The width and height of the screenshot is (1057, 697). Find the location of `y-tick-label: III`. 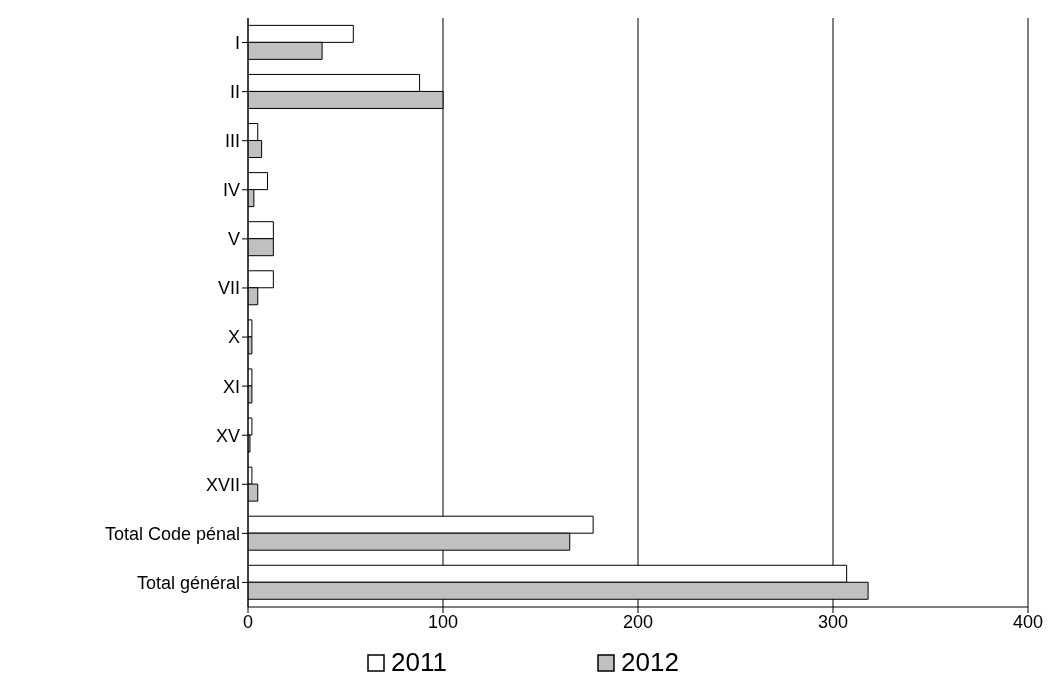

y-tick-label: III is located at coordinates (232, 141).